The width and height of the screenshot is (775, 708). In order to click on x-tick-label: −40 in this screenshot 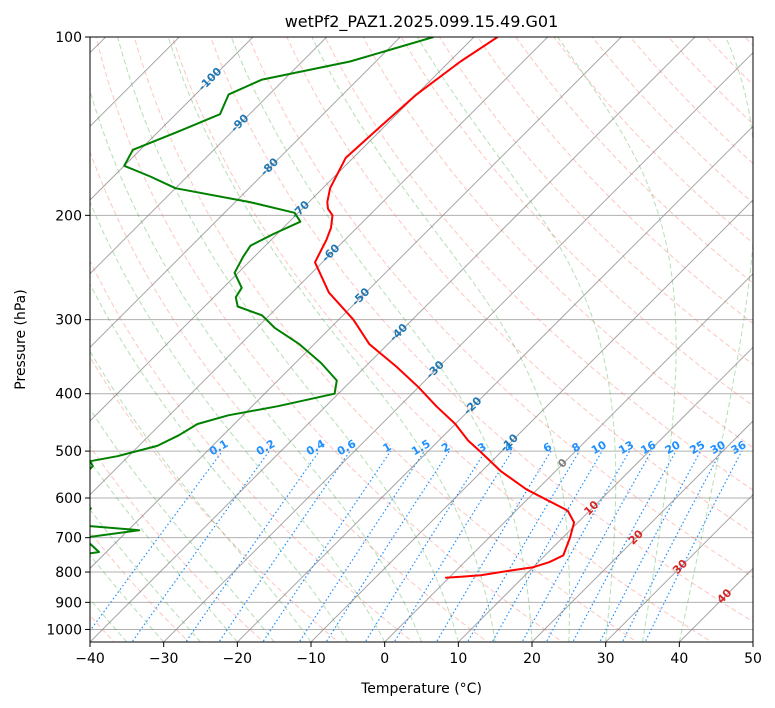, I will do `click(90, 659)`.